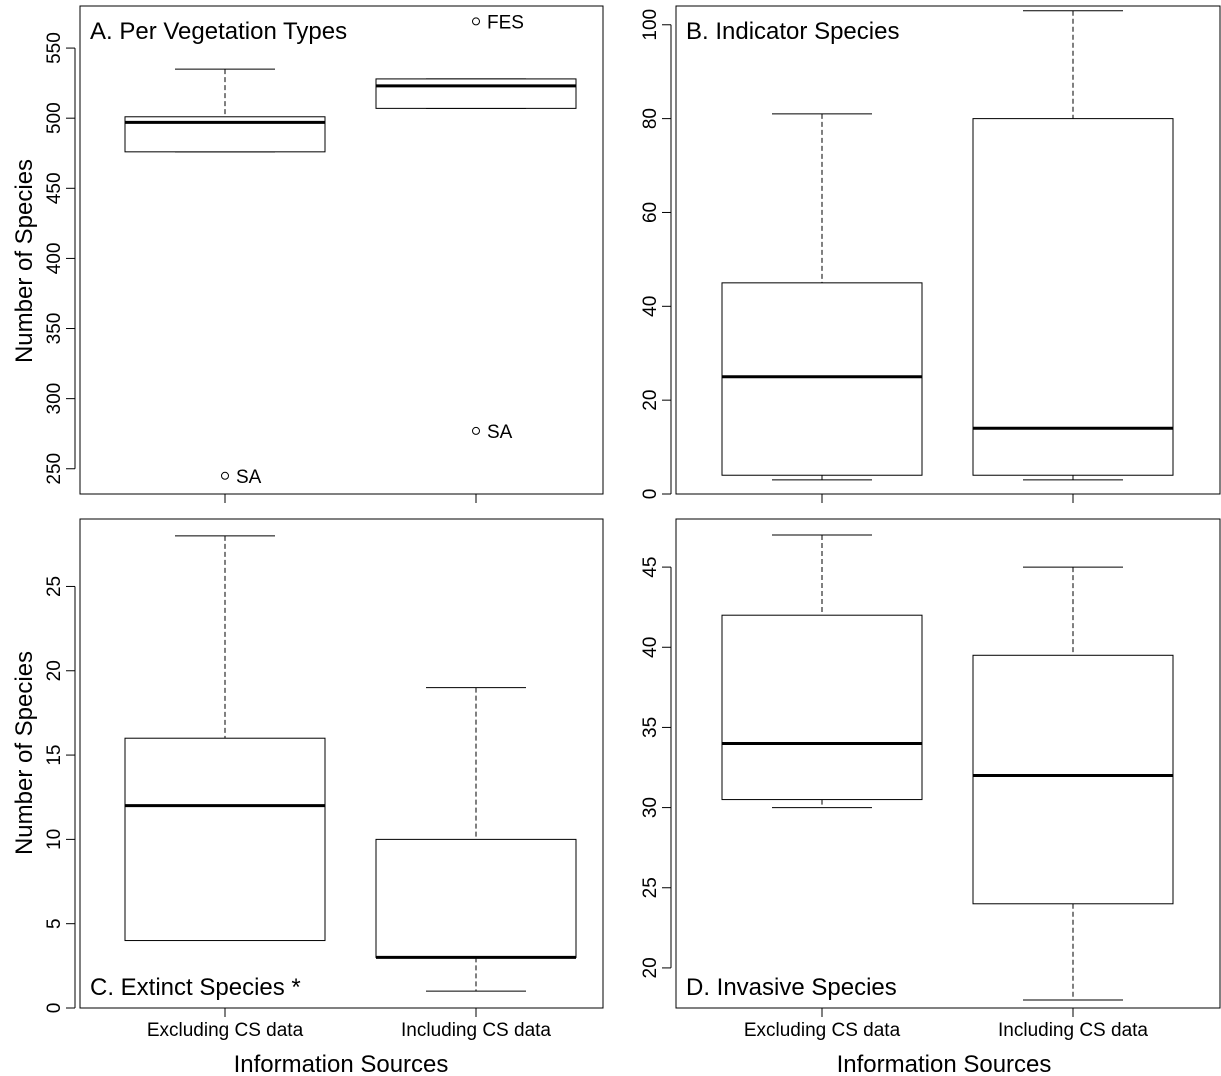 The width and height of the screenshot is (1221, 1076). Describe the element at coordinates (650, 212) in the screenshot. I see `y-tick-label: 60` at that location.